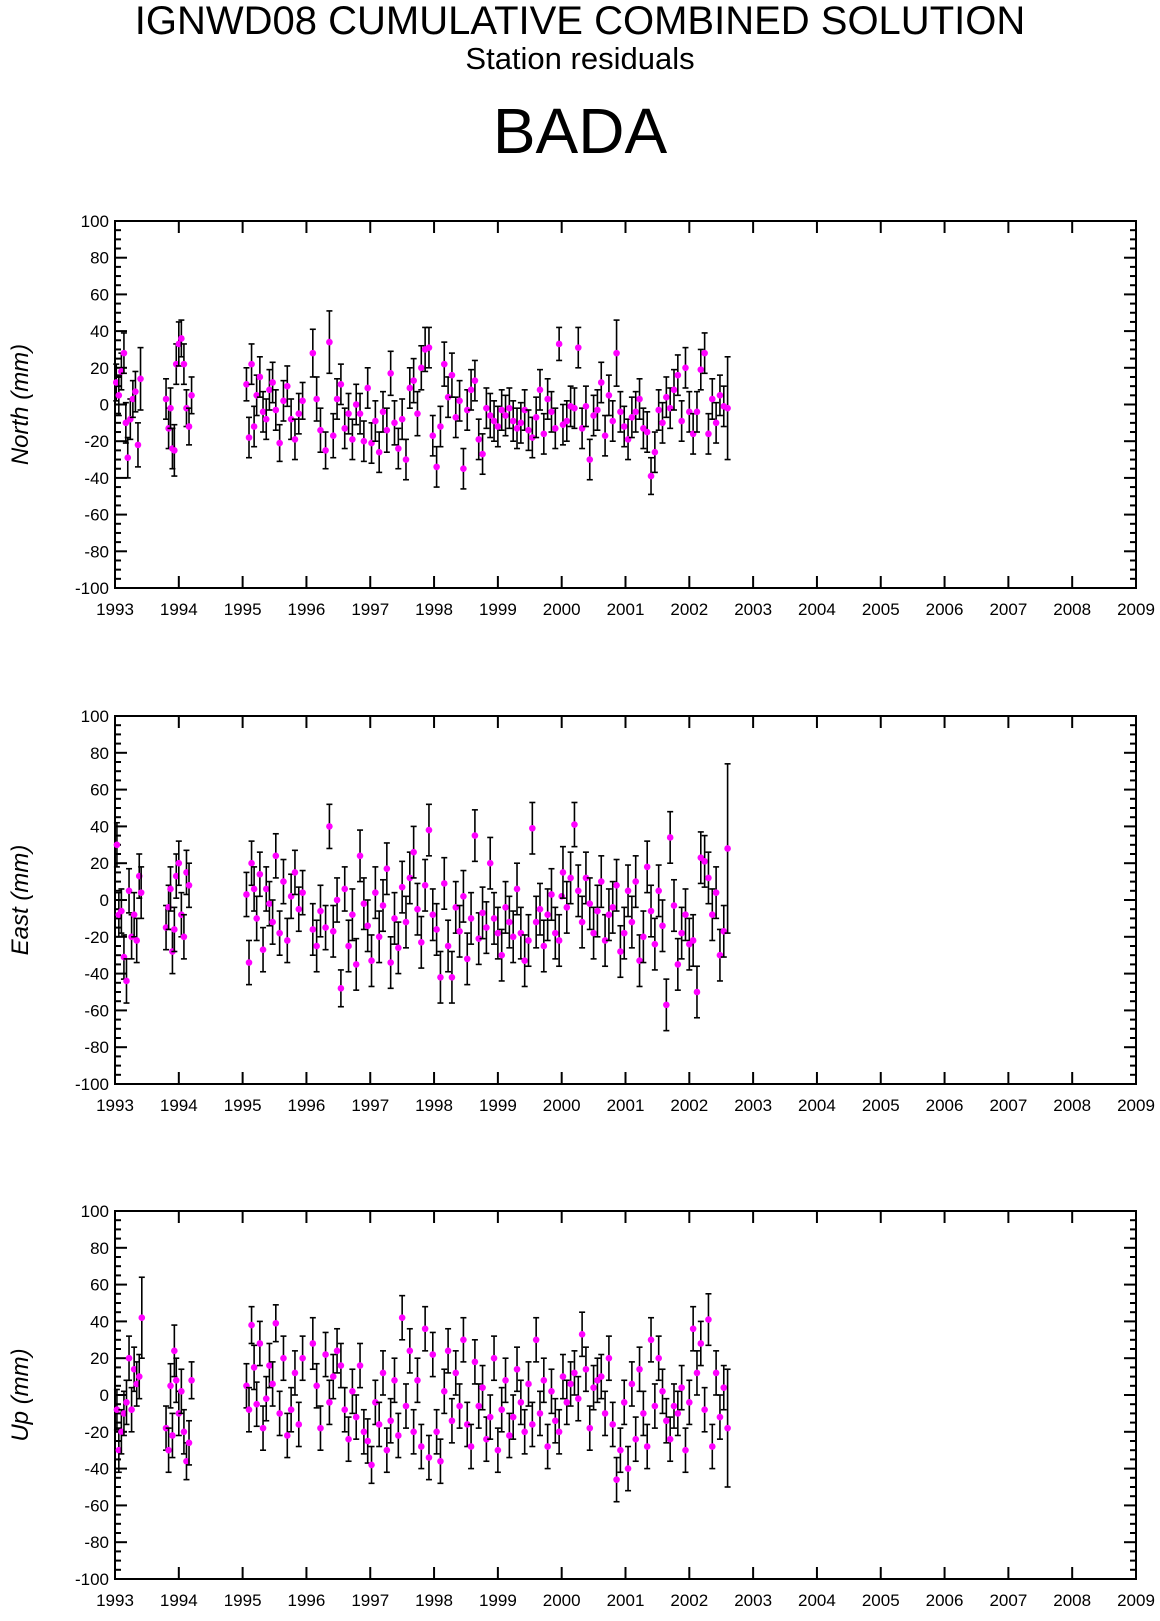 This screenshot has height=1621, width=1160. Describe the element at coordinates (434, 1600) in the screenshot. I see `x-tick-label: 1998` at that location.